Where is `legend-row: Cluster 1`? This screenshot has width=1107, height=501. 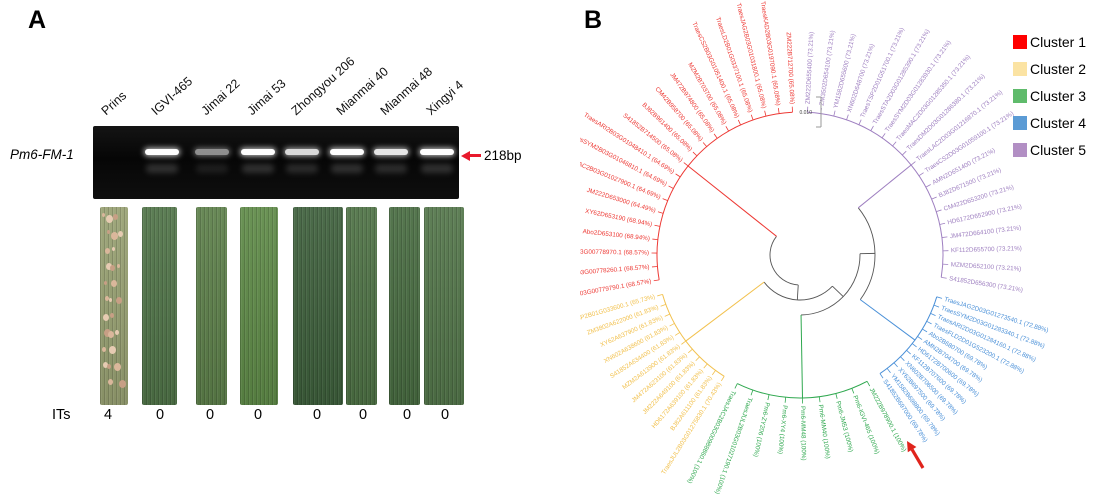
legend-row: Cluster 1 is located at coordinates (1049, 41).